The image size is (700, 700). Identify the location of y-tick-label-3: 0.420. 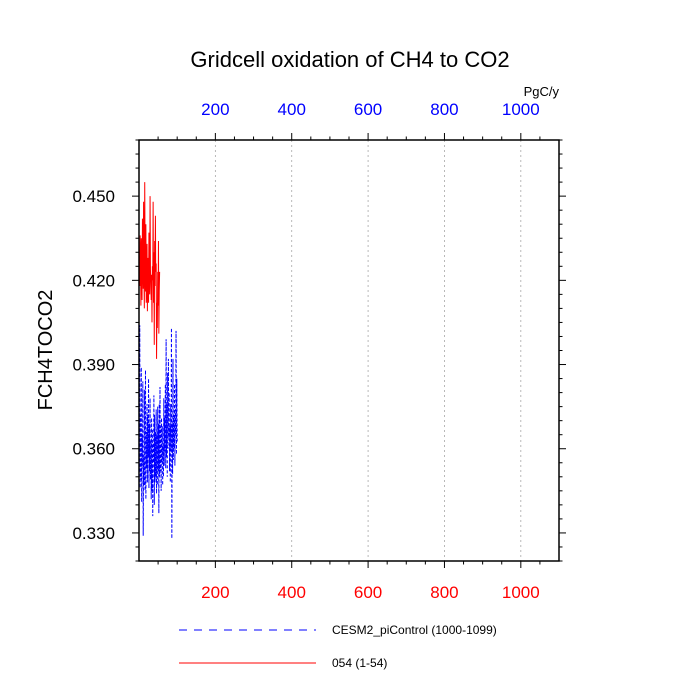
(93, 280).